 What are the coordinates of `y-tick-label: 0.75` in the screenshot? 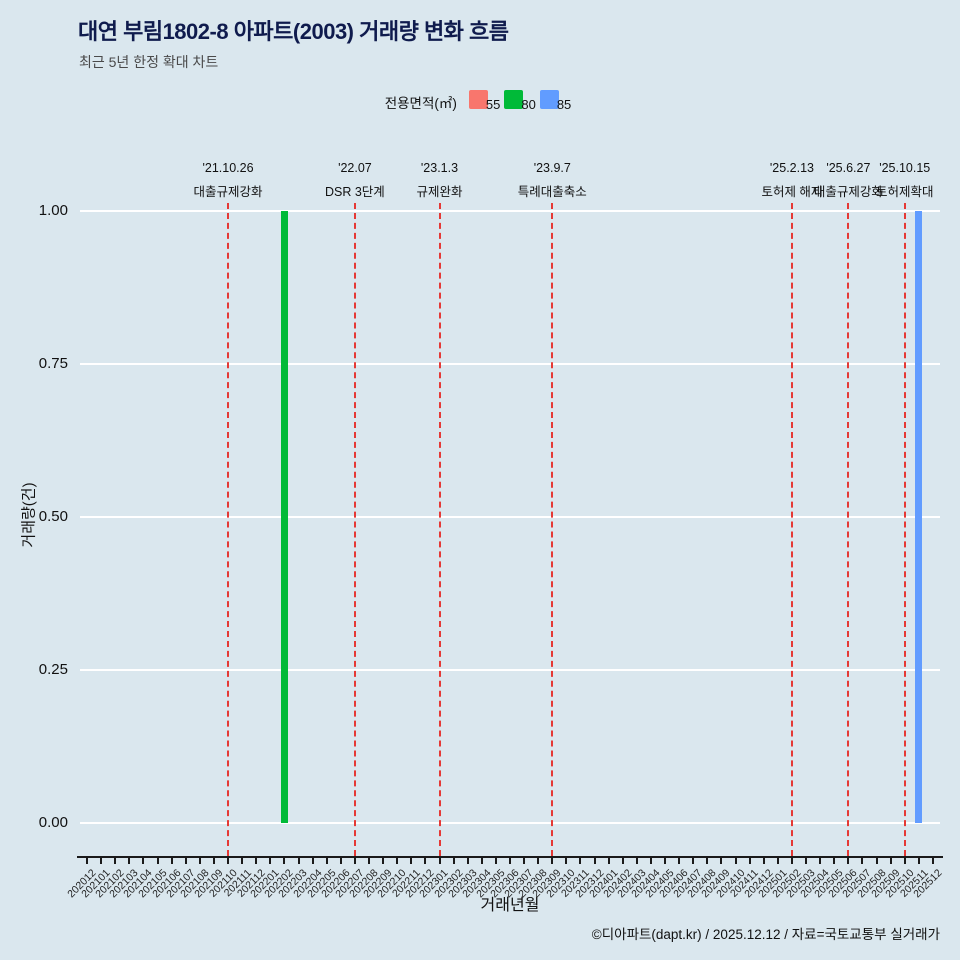 It's located at (53, 363).